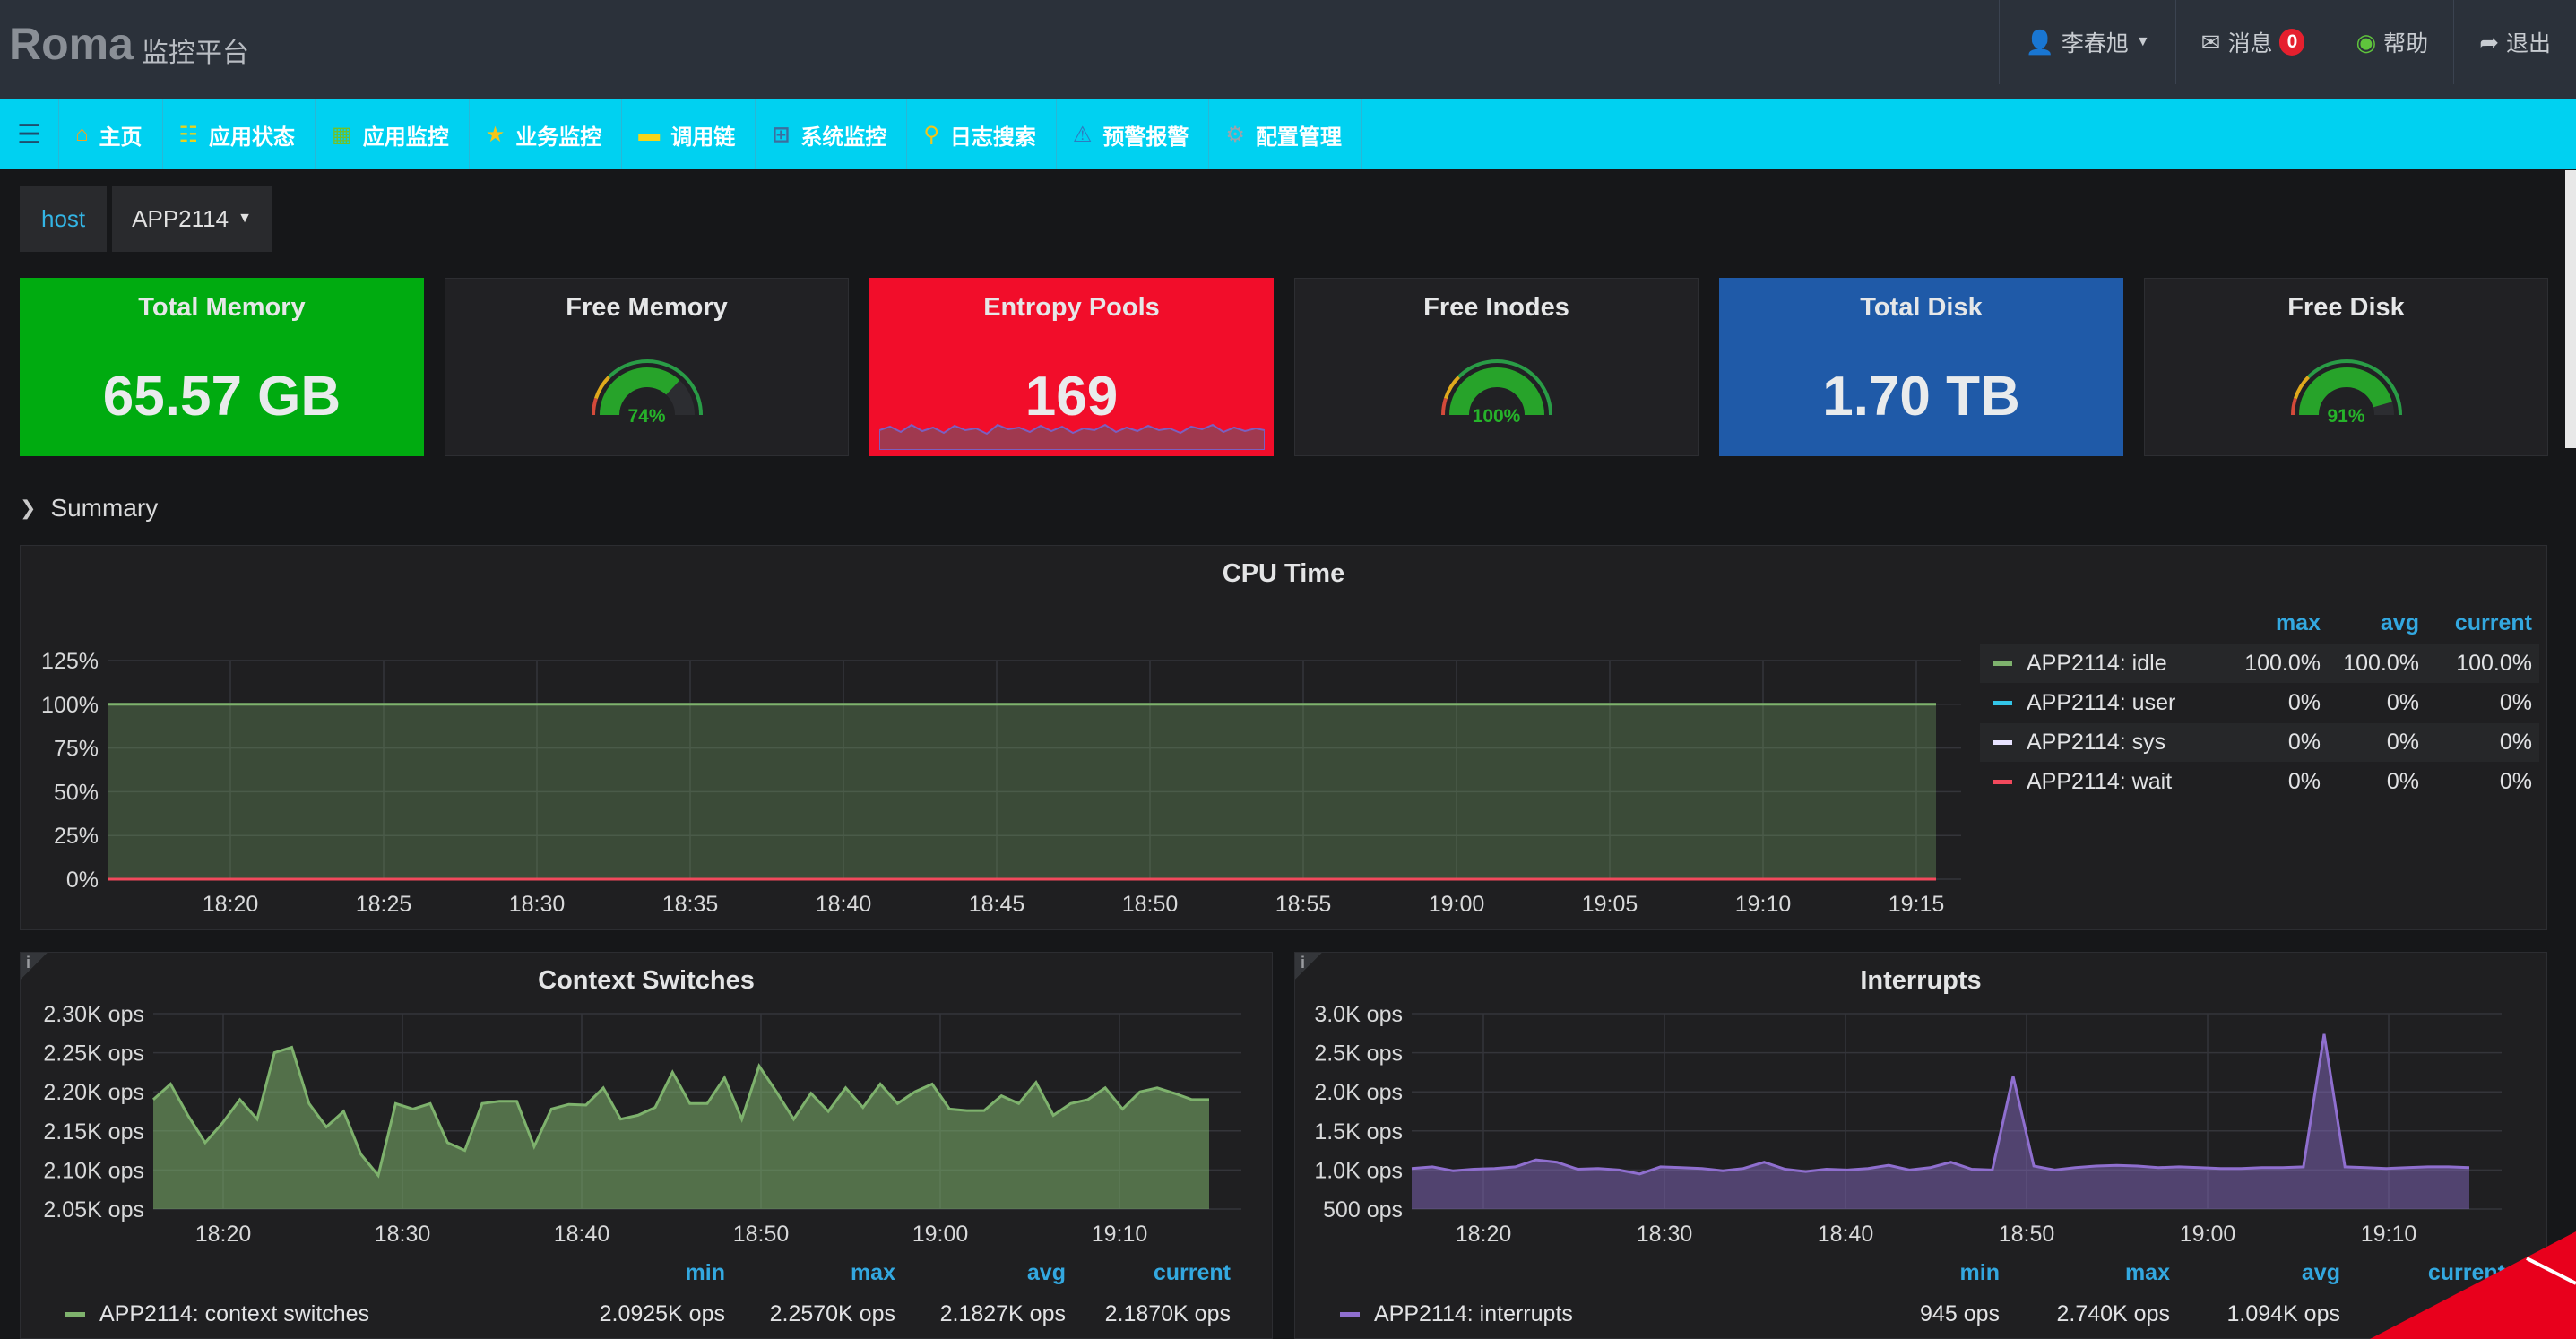  I want to click on x-tick-label: 18:55, so click(1303, 904).